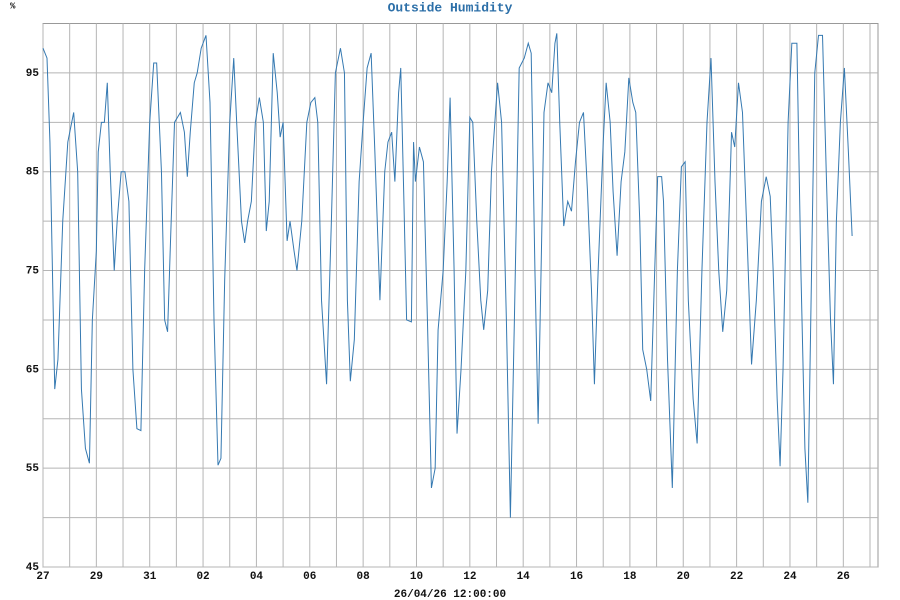 This screenshot has height=600, width=900. What do you see at coordinates (33, 469) in the screenshot?
I see `y-tick-label: 55` at bounding box center [33, 469].